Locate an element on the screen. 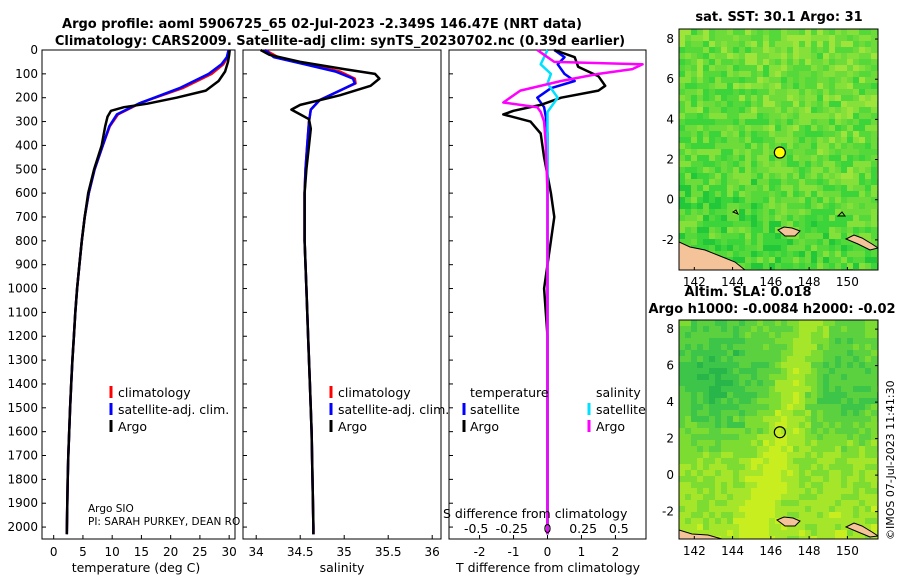  y-tick-label: 2000 is located at coordinates (22, 527).